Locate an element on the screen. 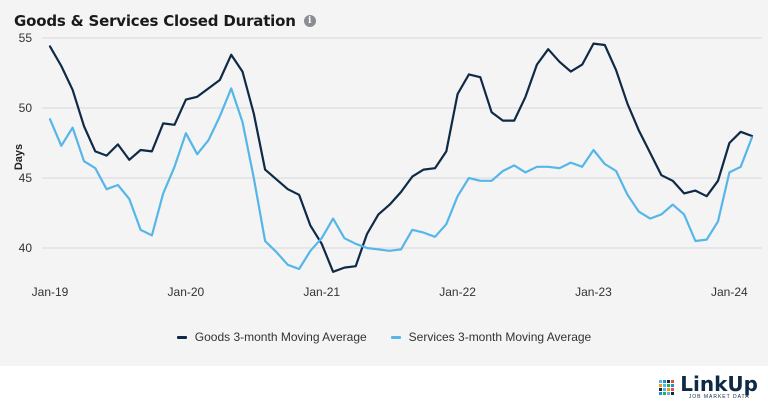 The image size is (768, 405). brand-tagline: JOB MARKET DATA is located at coordinates (719, 397).